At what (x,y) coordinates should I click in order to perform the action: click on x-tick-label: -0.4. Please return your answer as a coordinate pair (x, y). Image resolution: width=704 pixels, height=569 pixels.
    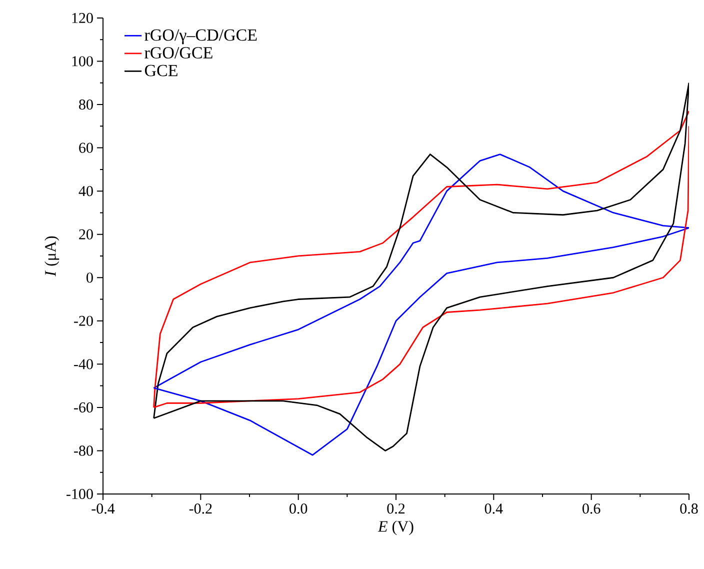
    Looking at the image, I should click on (103, 509).